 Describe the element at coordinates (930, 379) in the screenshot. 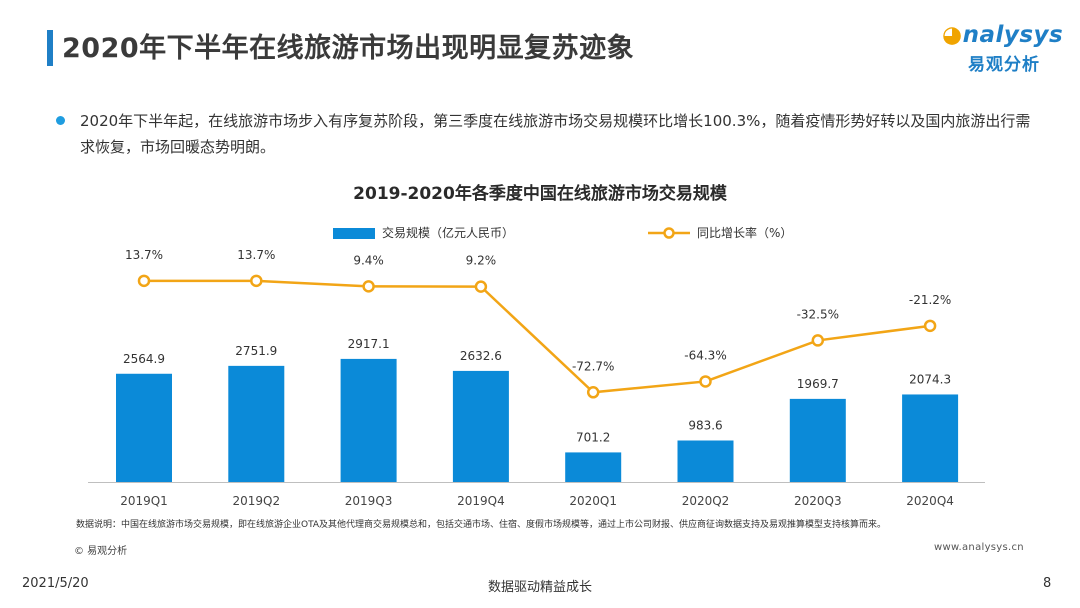

I see `bar-value-label: 2074.3` at that location.